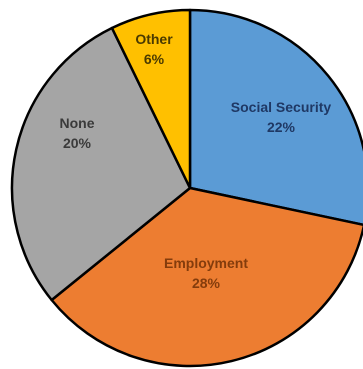 The width and height of the screenshot is (363, 369). I want to click on slice-label-percent: 20%, so click(77, 143).